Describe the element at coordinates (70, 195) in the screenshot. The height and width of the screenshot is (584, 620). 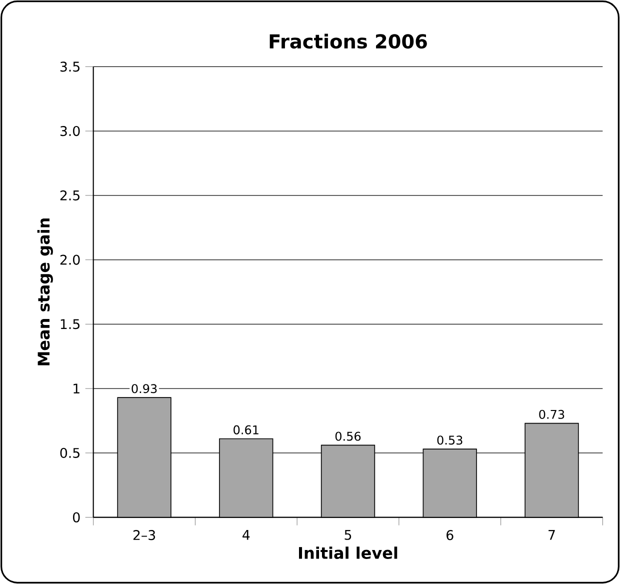
I see `y-tick-label: 2.5` at that location.